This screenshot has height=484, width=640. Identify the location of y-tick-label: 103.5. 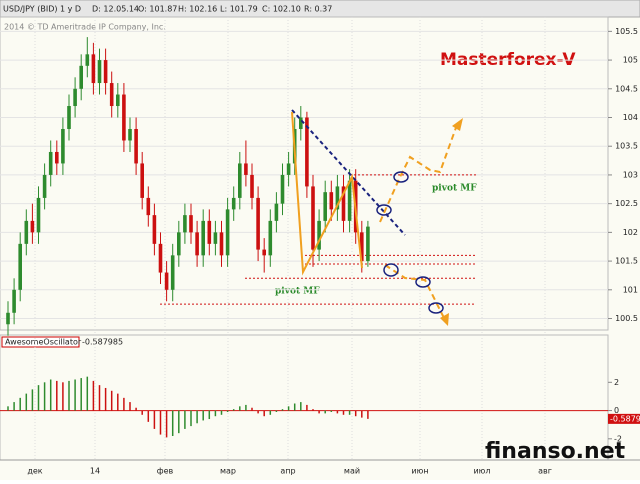
(626, 146).